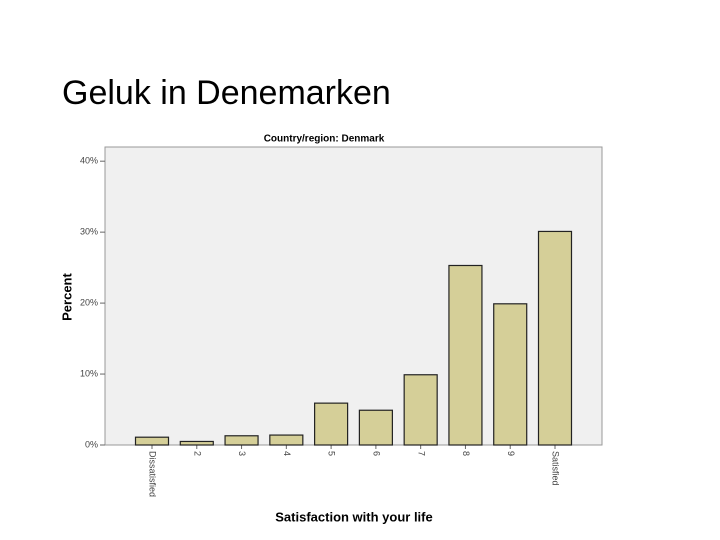 Image resolution: width=720 pixels, height=540 pixels. What do you see at coordinates (377, 453) in the screenshot?
I see `x-tick-label: 6` at bounding box center [377, 453].